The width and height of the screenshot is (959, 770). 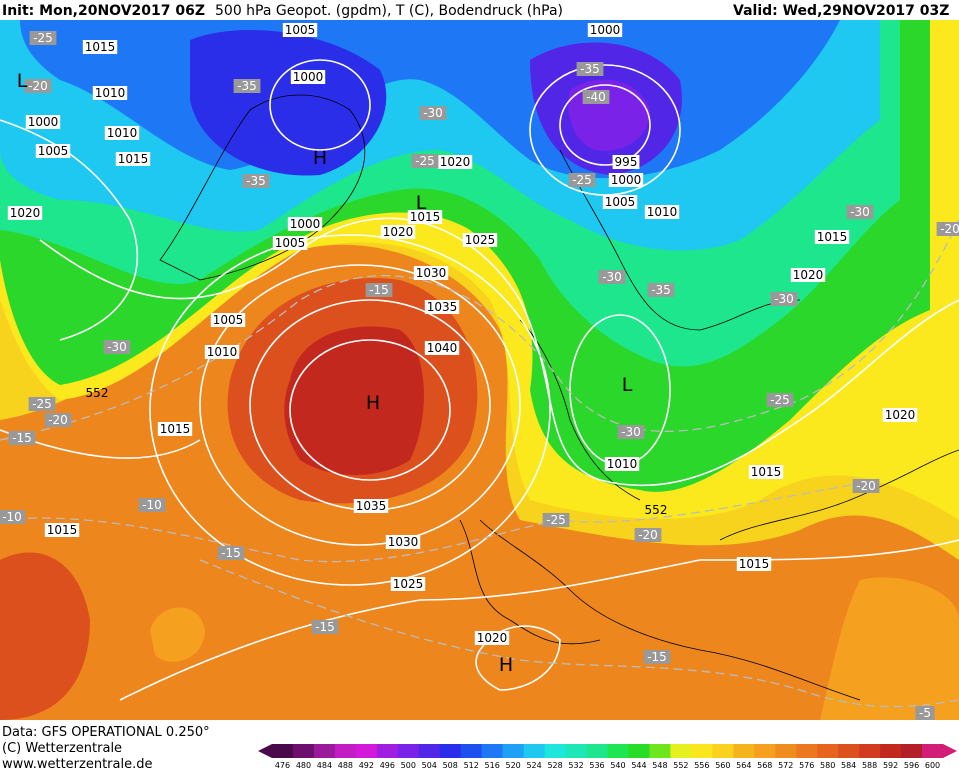 I want to click on colorbar-label: 548, so click(x=659, y=765).